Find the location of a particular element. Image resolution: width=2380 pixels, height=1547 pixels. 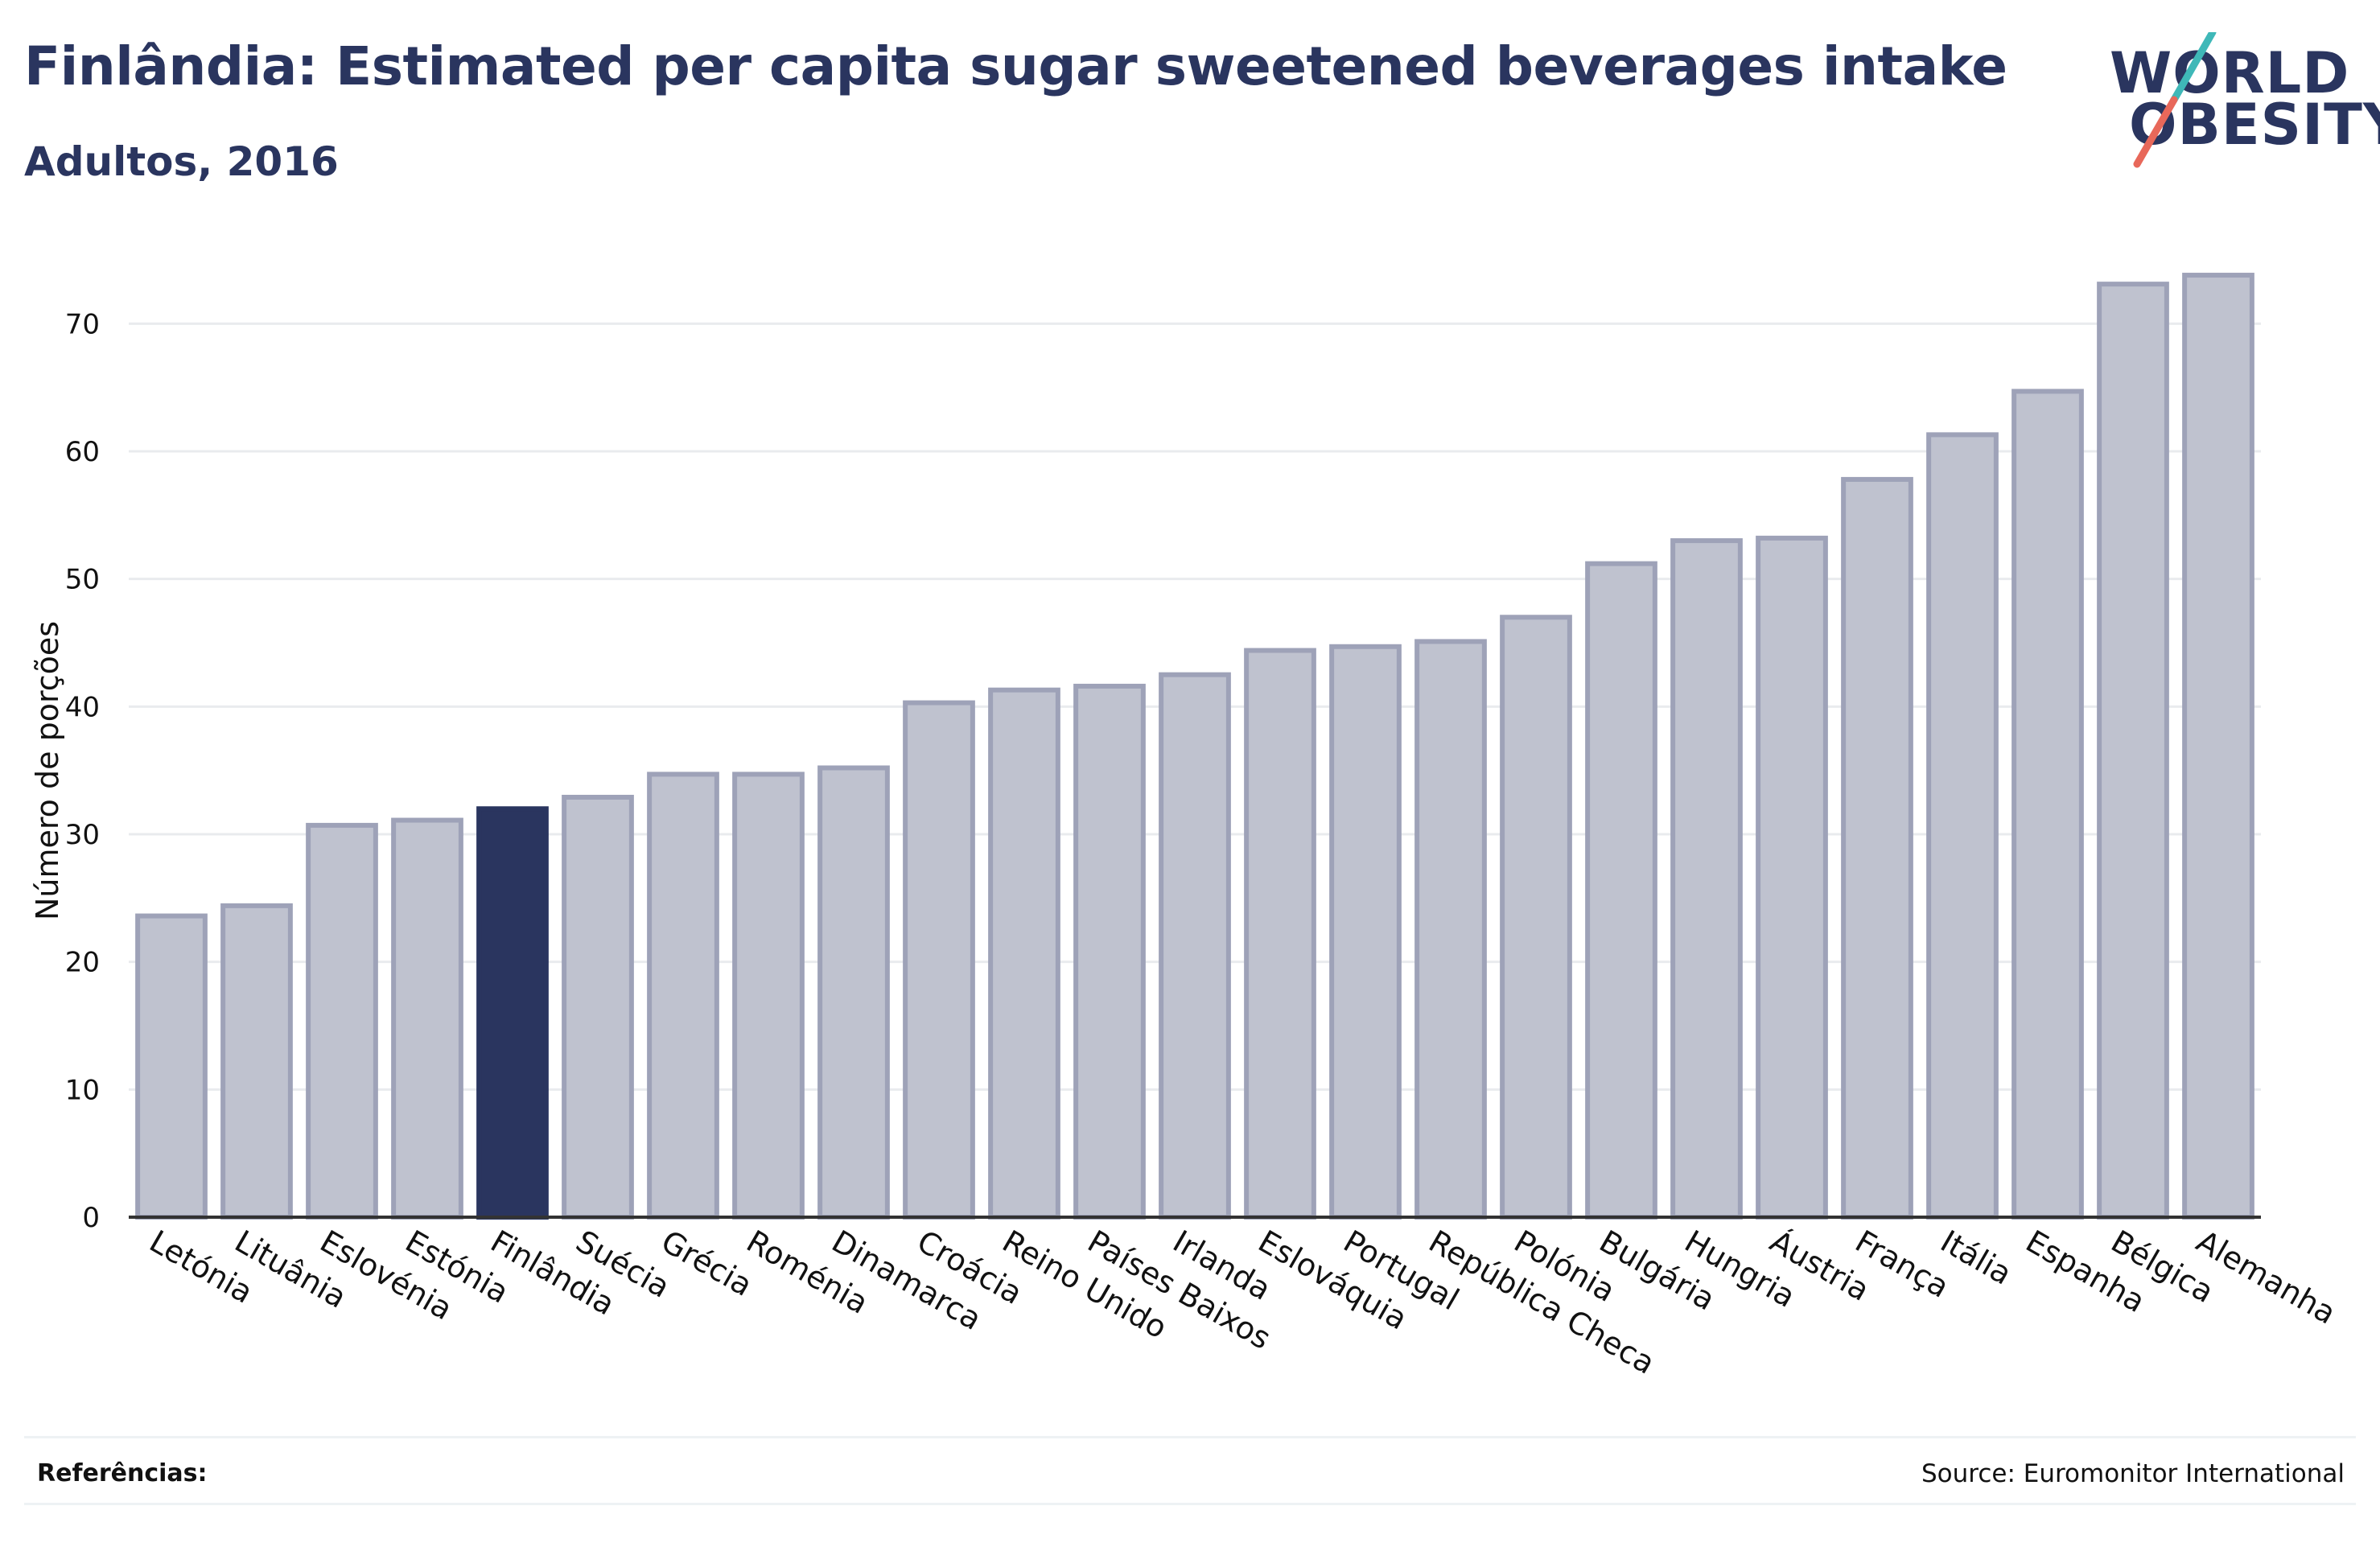

source-note: Source: Euromonitor International is located at coordinates (2133, 1473).